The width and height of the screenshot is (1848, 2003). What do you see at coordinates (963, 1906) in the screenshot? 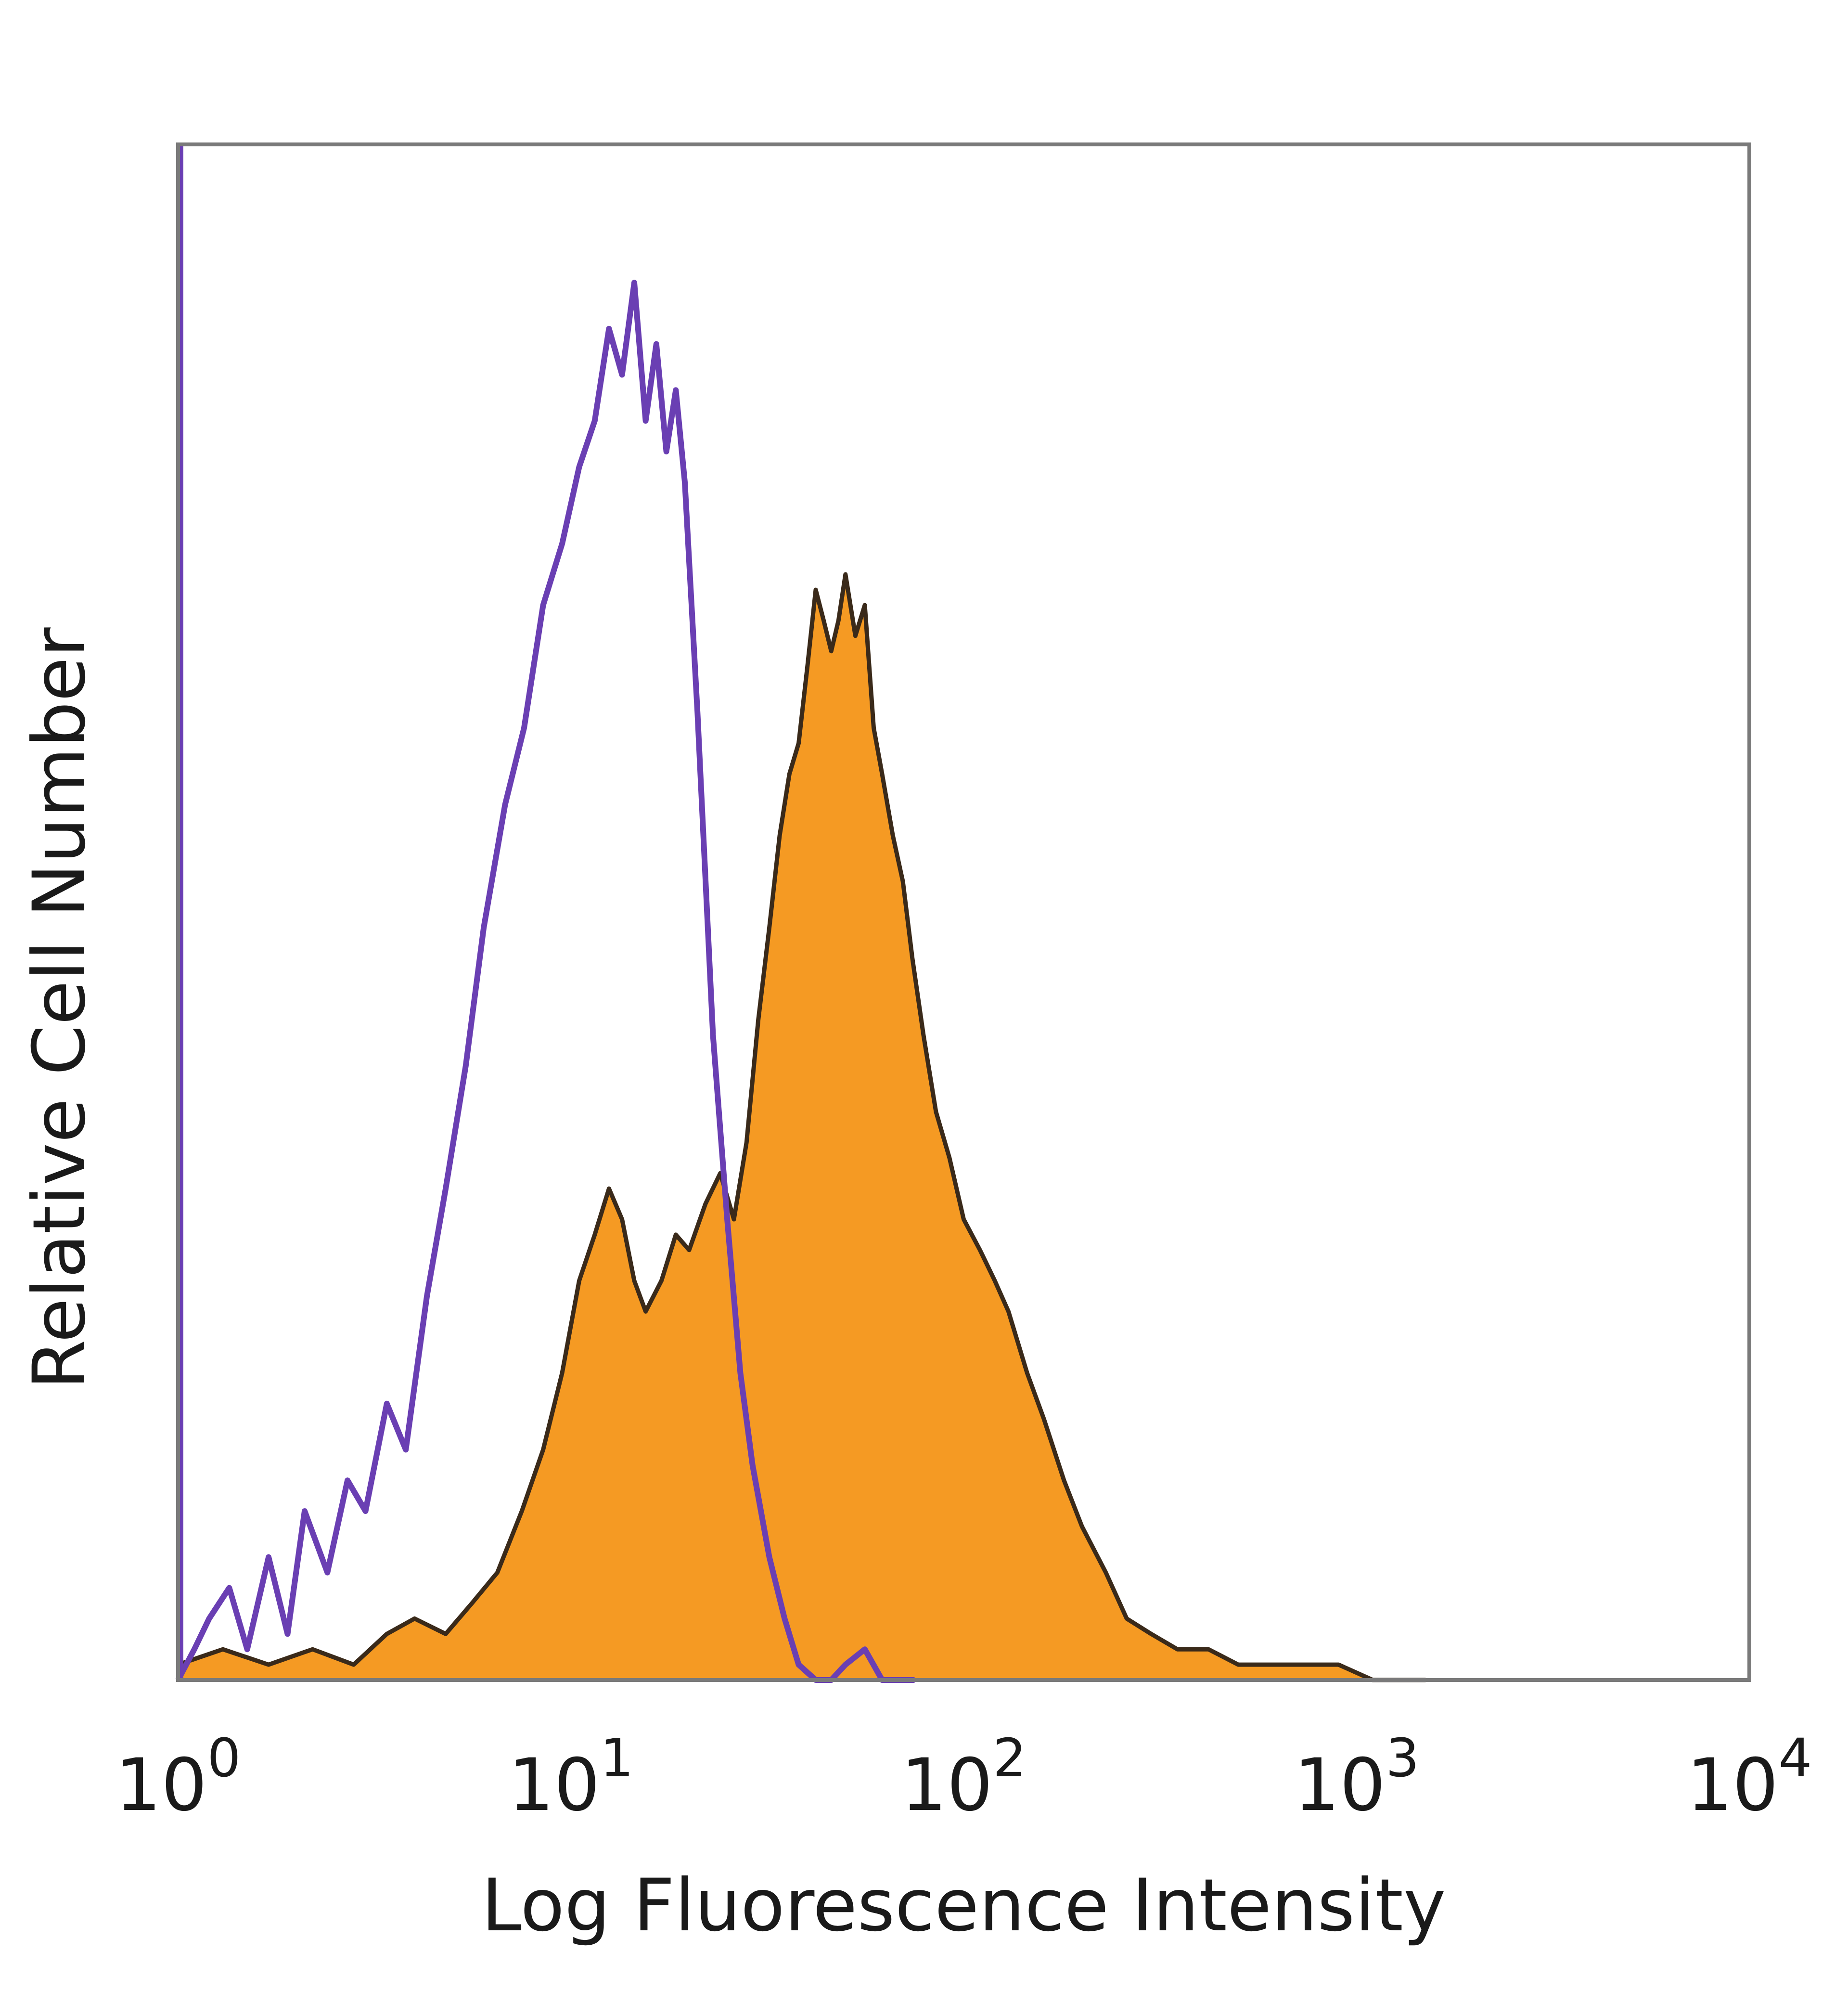
I see `x-axis-label: Log Fluorescence Intensity` at bounding box center [963, 1906].